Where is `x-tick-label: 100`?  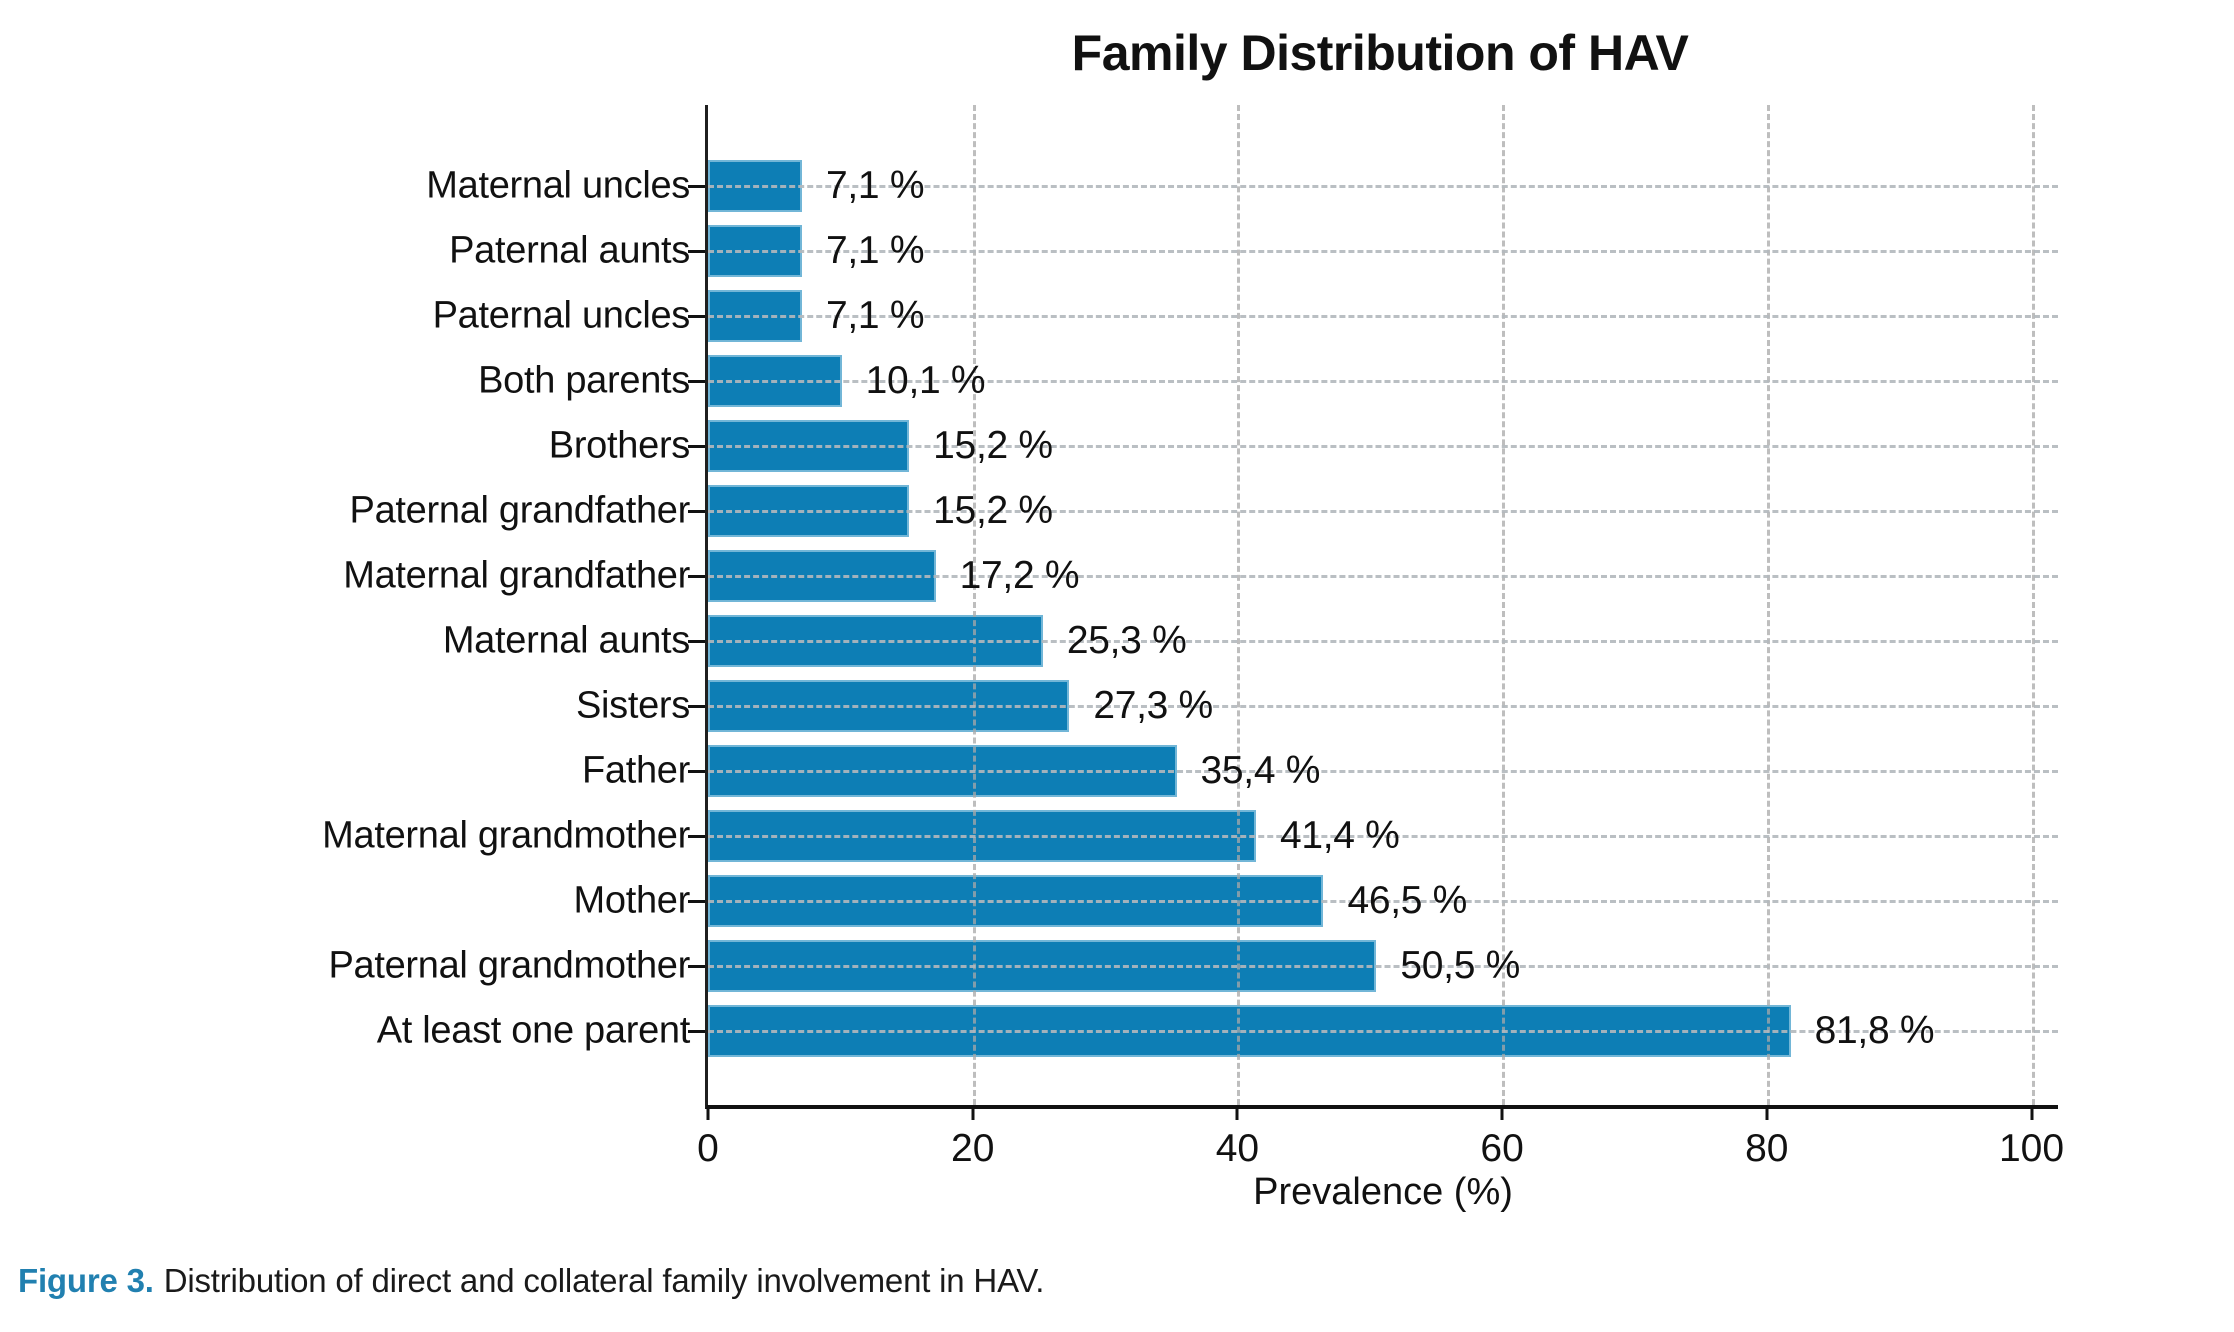 x-tick-label: 100 is located at coordinates (2031, 1148).